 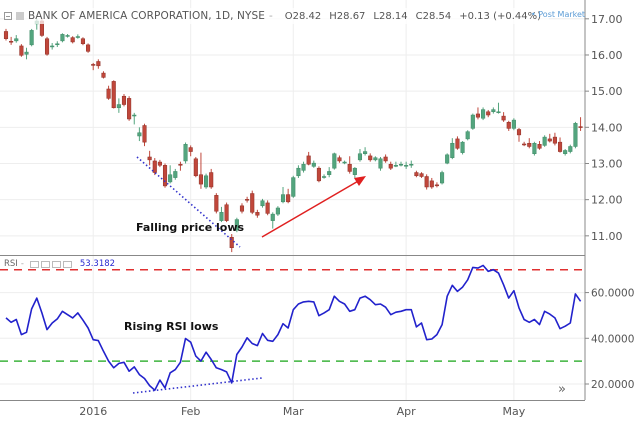 What do you see at coordinates (293, 411) in the screenshot?
I see `x-tick-label: Mar` at bounding box center [293, 411].